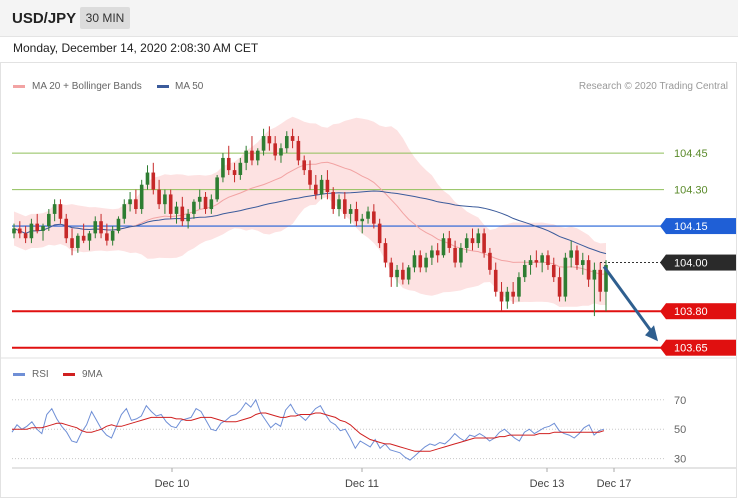 The width and height of the screenshot is (738, 500). Describe the element at coordinates (680, 401) in the screenshot. I see `rsi-tick-label: 70` at that location.